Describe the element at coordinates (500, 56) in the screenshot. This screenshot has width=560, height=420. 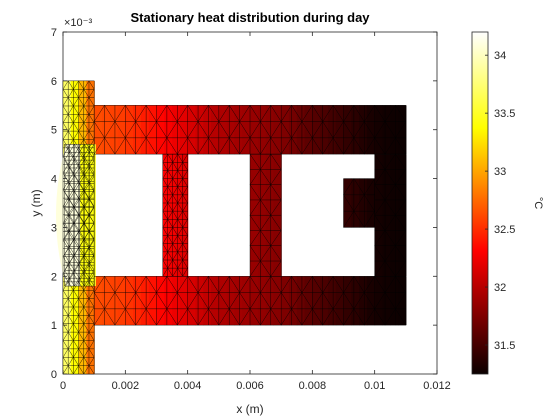
I see `colorbar-tick-label: 34` at that location.